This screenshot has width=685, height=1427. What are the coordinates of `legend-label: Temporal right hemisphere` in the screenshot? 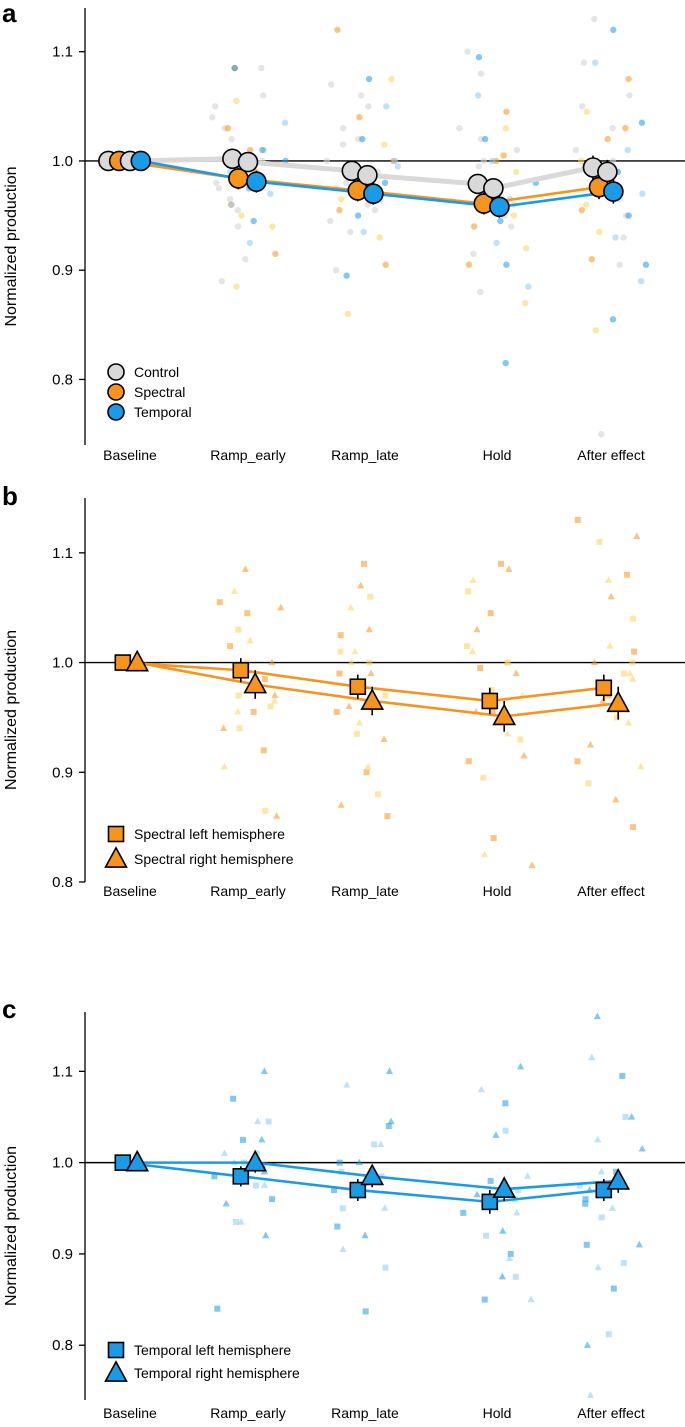 It's located at (217, 1373).